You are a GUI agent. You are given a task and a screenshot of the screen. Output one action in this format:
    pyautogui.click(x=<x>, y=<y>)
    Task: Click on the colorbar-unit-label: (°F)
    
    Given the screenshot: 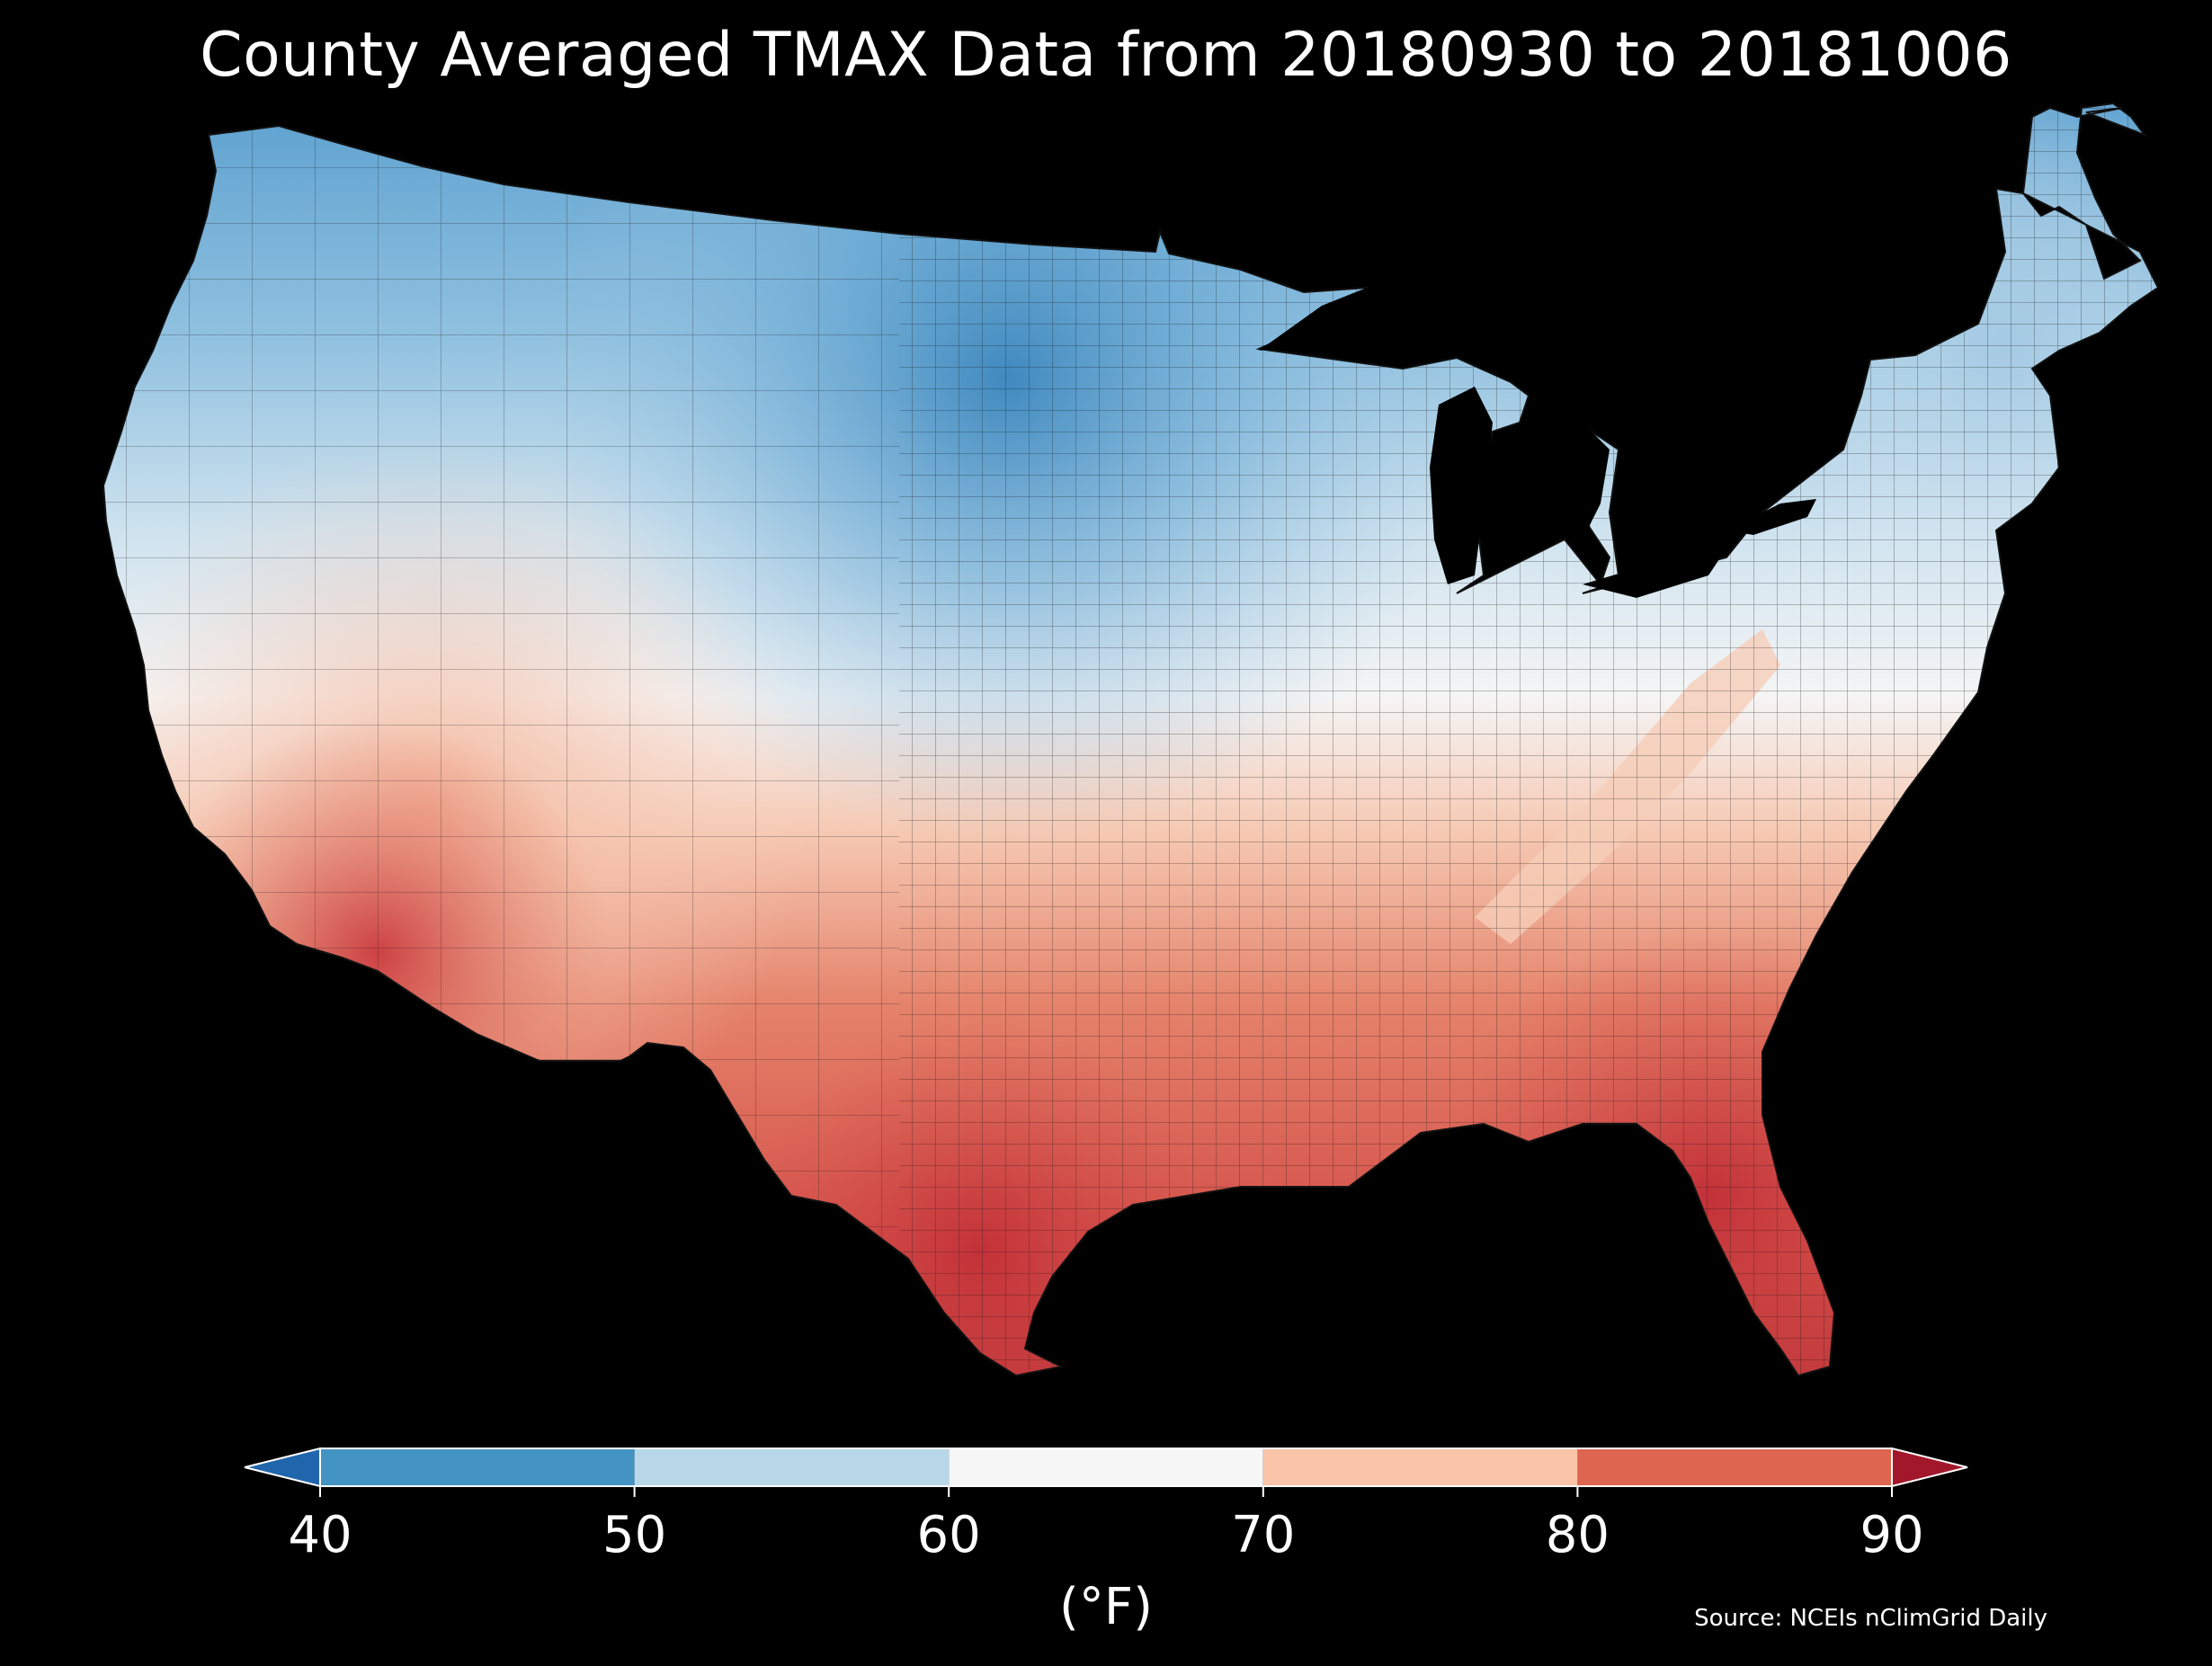 What is the action you would take?
    pyautogui.click(x=1106, y=1607)
    